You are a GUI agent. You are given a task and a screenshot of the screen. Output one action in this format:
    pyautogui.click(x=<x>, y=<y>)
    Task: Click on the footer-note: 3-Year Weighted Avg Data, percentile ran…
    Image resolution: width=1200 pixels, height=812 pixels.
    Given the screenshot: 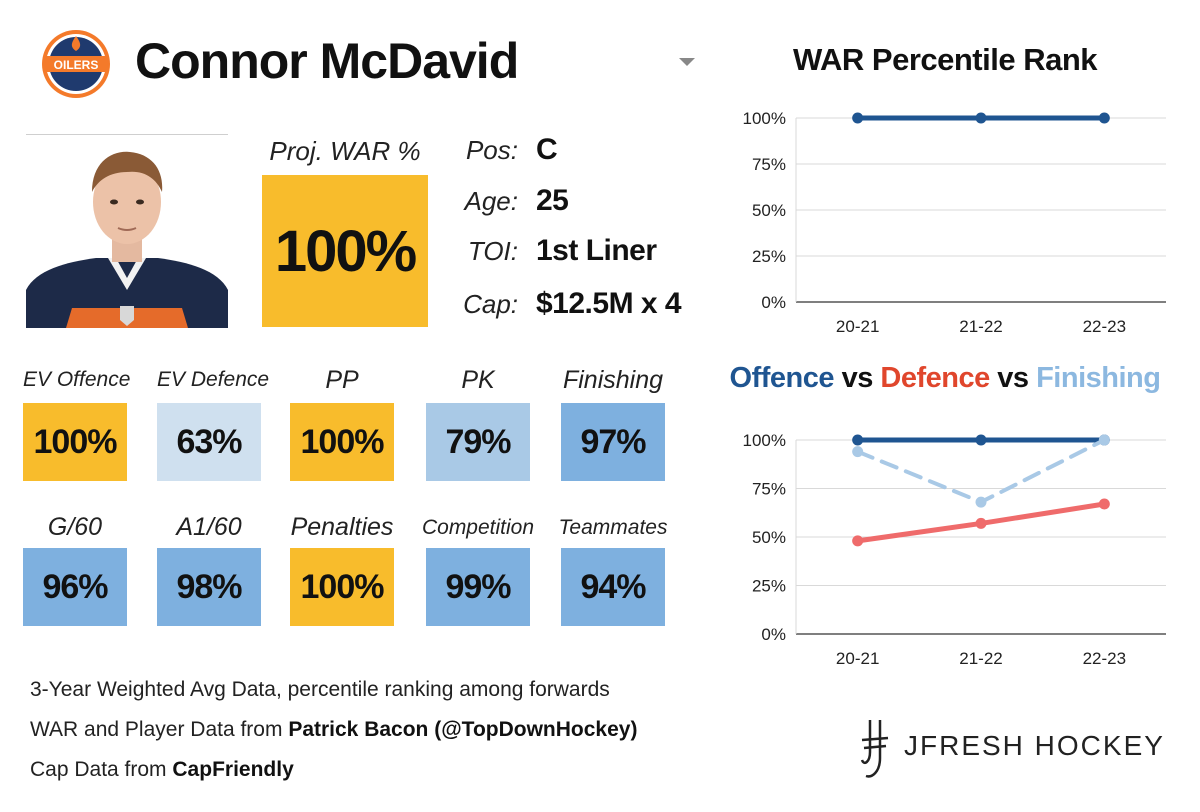 What is the action you would take?
    pyautogui.click(x=320, y=689)
    